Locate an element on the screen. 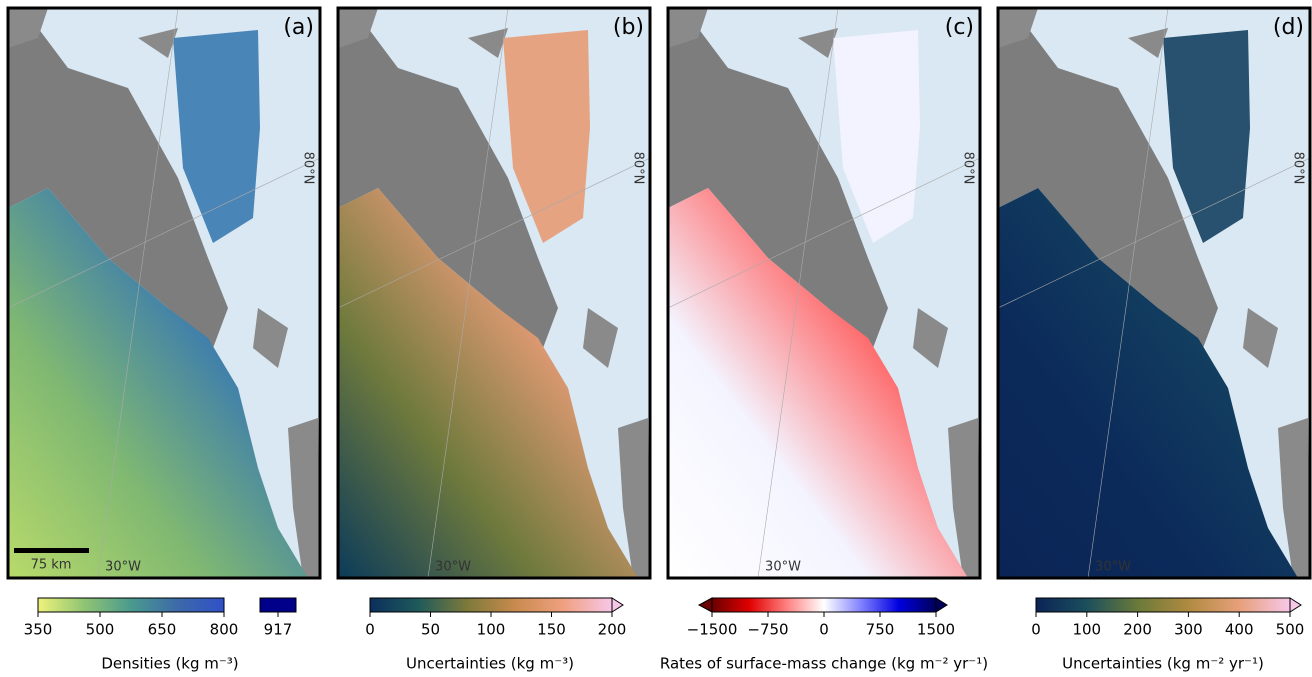 This screenshot has height=677, width=1312. tick-label: 650 is located at coordinates (162, 630).